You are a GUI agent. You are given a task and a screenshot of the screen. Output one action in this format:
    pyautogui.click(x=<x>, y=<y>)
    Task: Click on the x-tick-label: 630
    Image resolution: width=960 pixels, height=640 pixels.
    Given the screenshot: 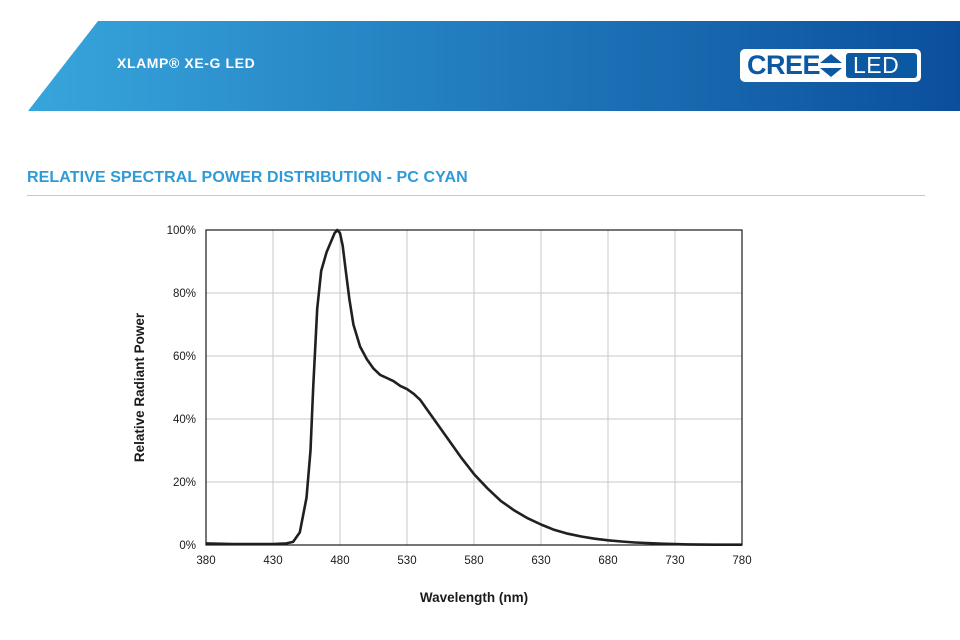 What is the action you would take?
    pyautogui.click(x=540, y=561)
    